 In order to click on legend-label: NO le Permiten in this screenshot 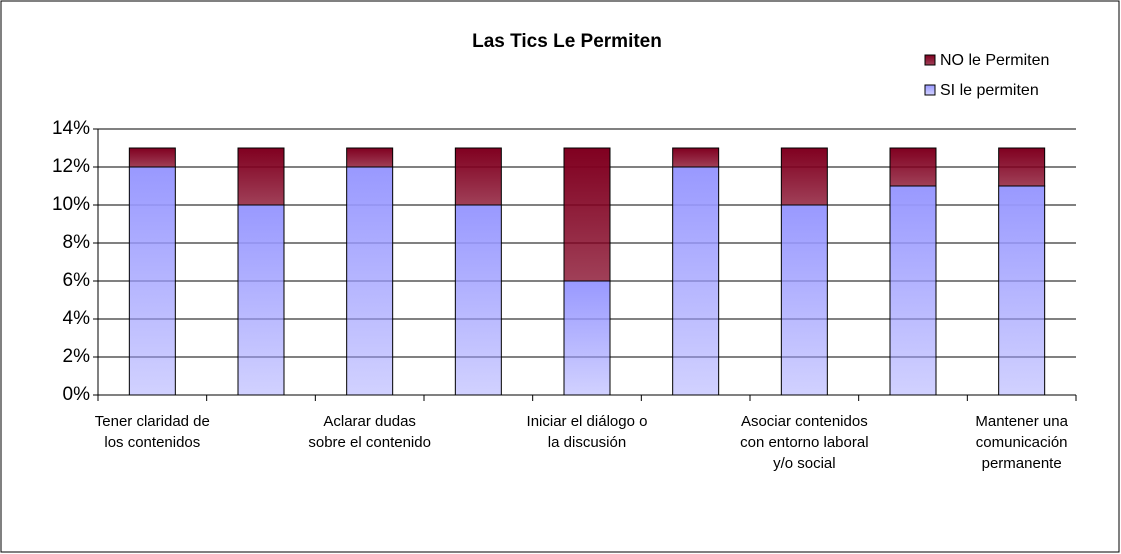, I will do `click(994, 60)`.